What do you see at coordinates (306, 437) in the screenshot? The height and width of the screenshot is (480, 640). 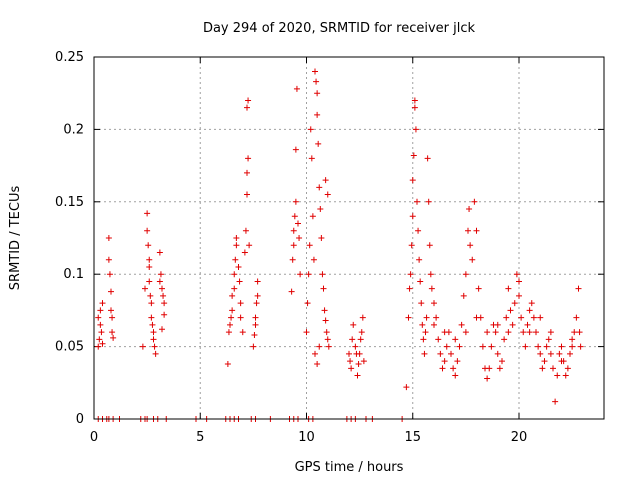 I see `x-tick-label: 10` at bounding box center [306, 437].